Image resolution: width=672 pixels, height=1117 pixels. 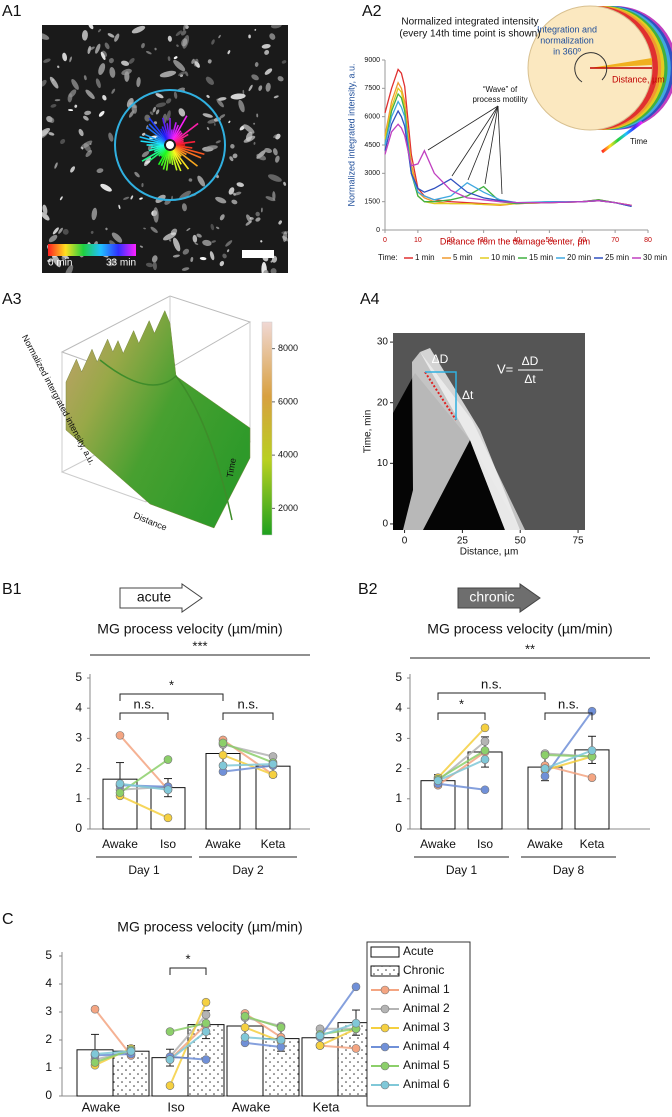 I want to click on colorbar, so click(x=92, y=250).